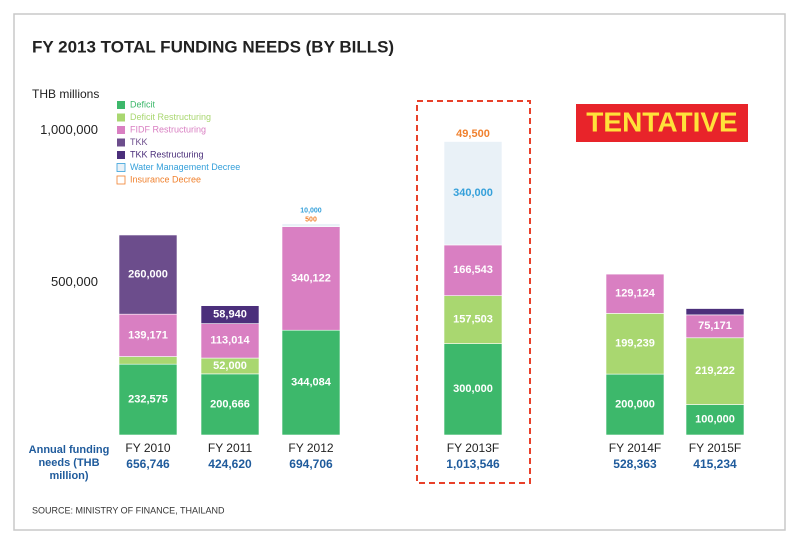  I want to click on legend-label: TKK Restructuring, so click(167, 154).